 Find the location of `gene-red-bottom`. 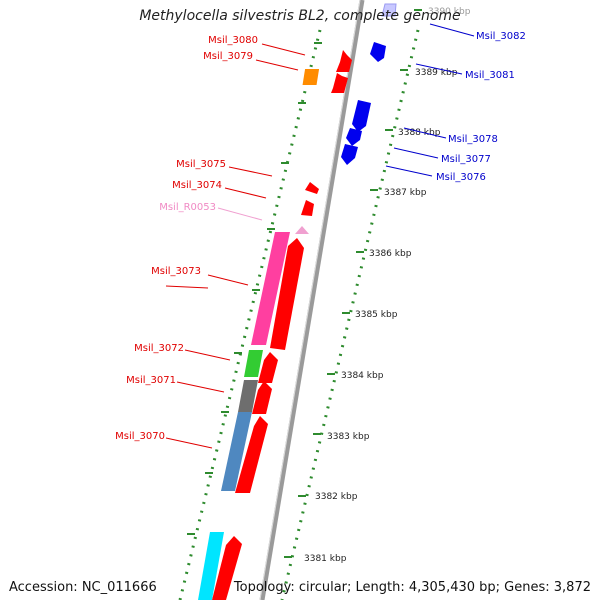

gene-red-bottom is located at coordinates (227, 568).